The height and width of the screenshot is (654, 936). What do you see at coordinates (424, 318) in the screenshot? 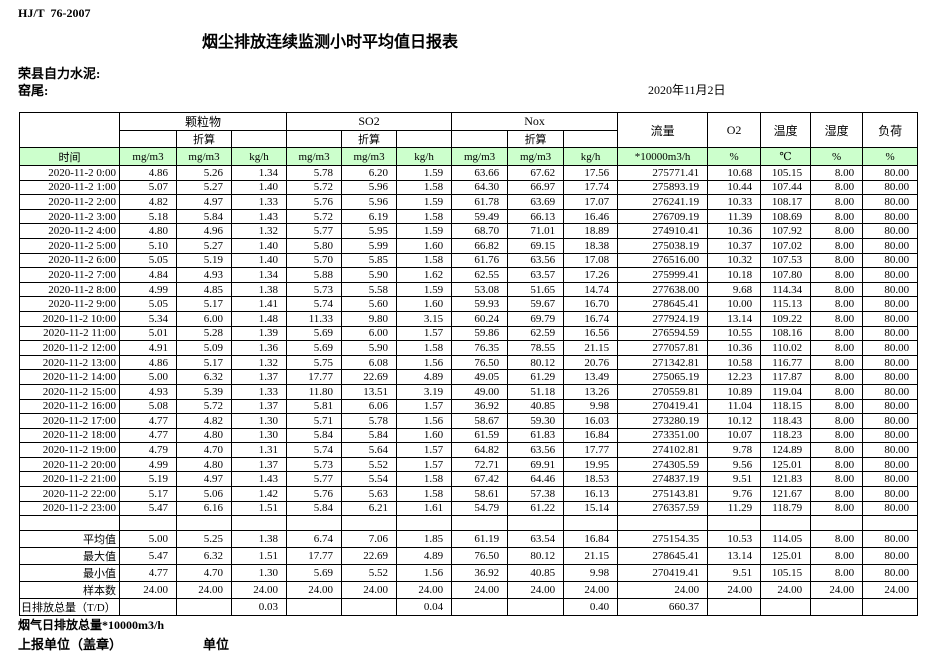
I see `value-cell: 3.15` at bounding box center [424, 318].